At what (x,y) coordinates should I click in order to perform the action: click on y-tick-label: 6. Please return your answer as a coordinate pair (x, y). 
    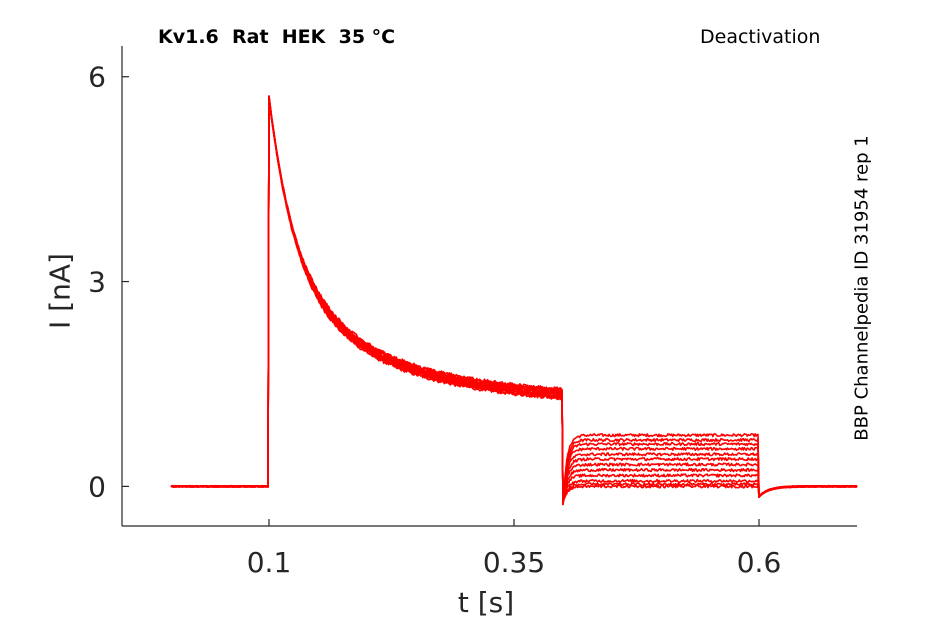
    Looking at the image, I should click on (97, 77).